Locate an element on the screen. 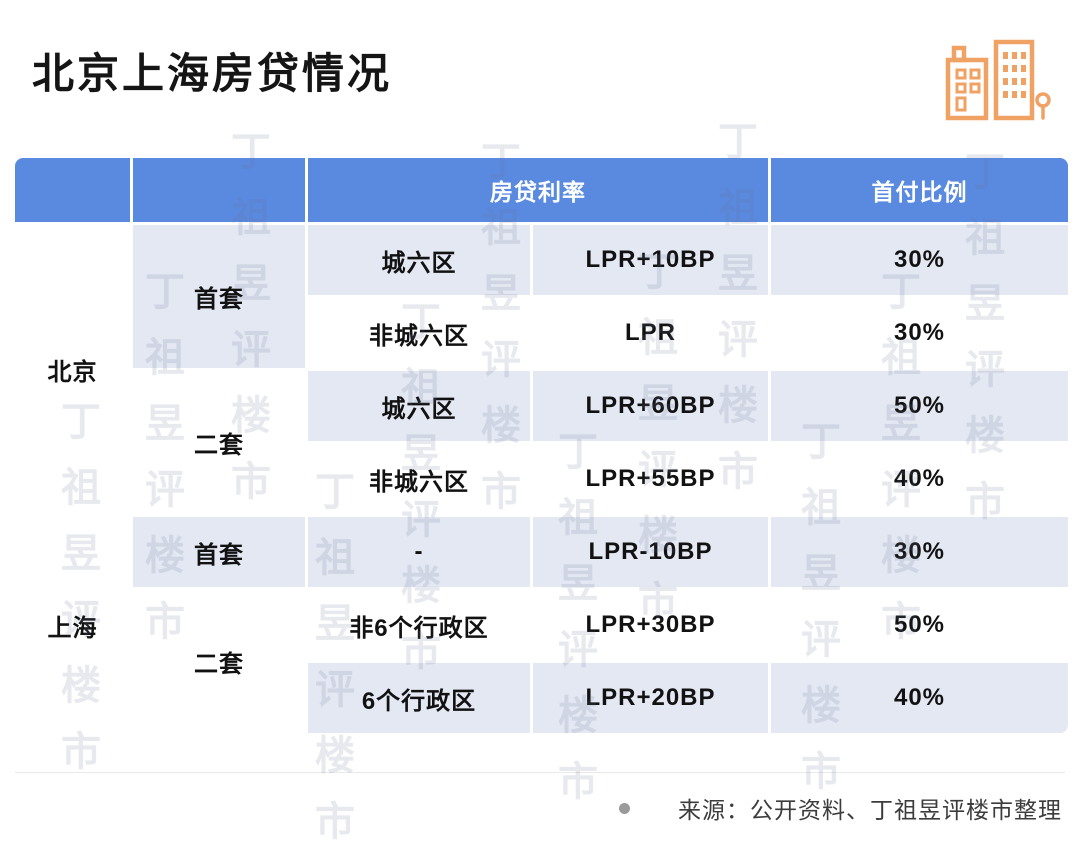 Image resolution: width=1080 pixels, height=854 pixels. footer: 来源：公开资料、丁祖昱评楼市整理 is located at coordinates (538, 808).